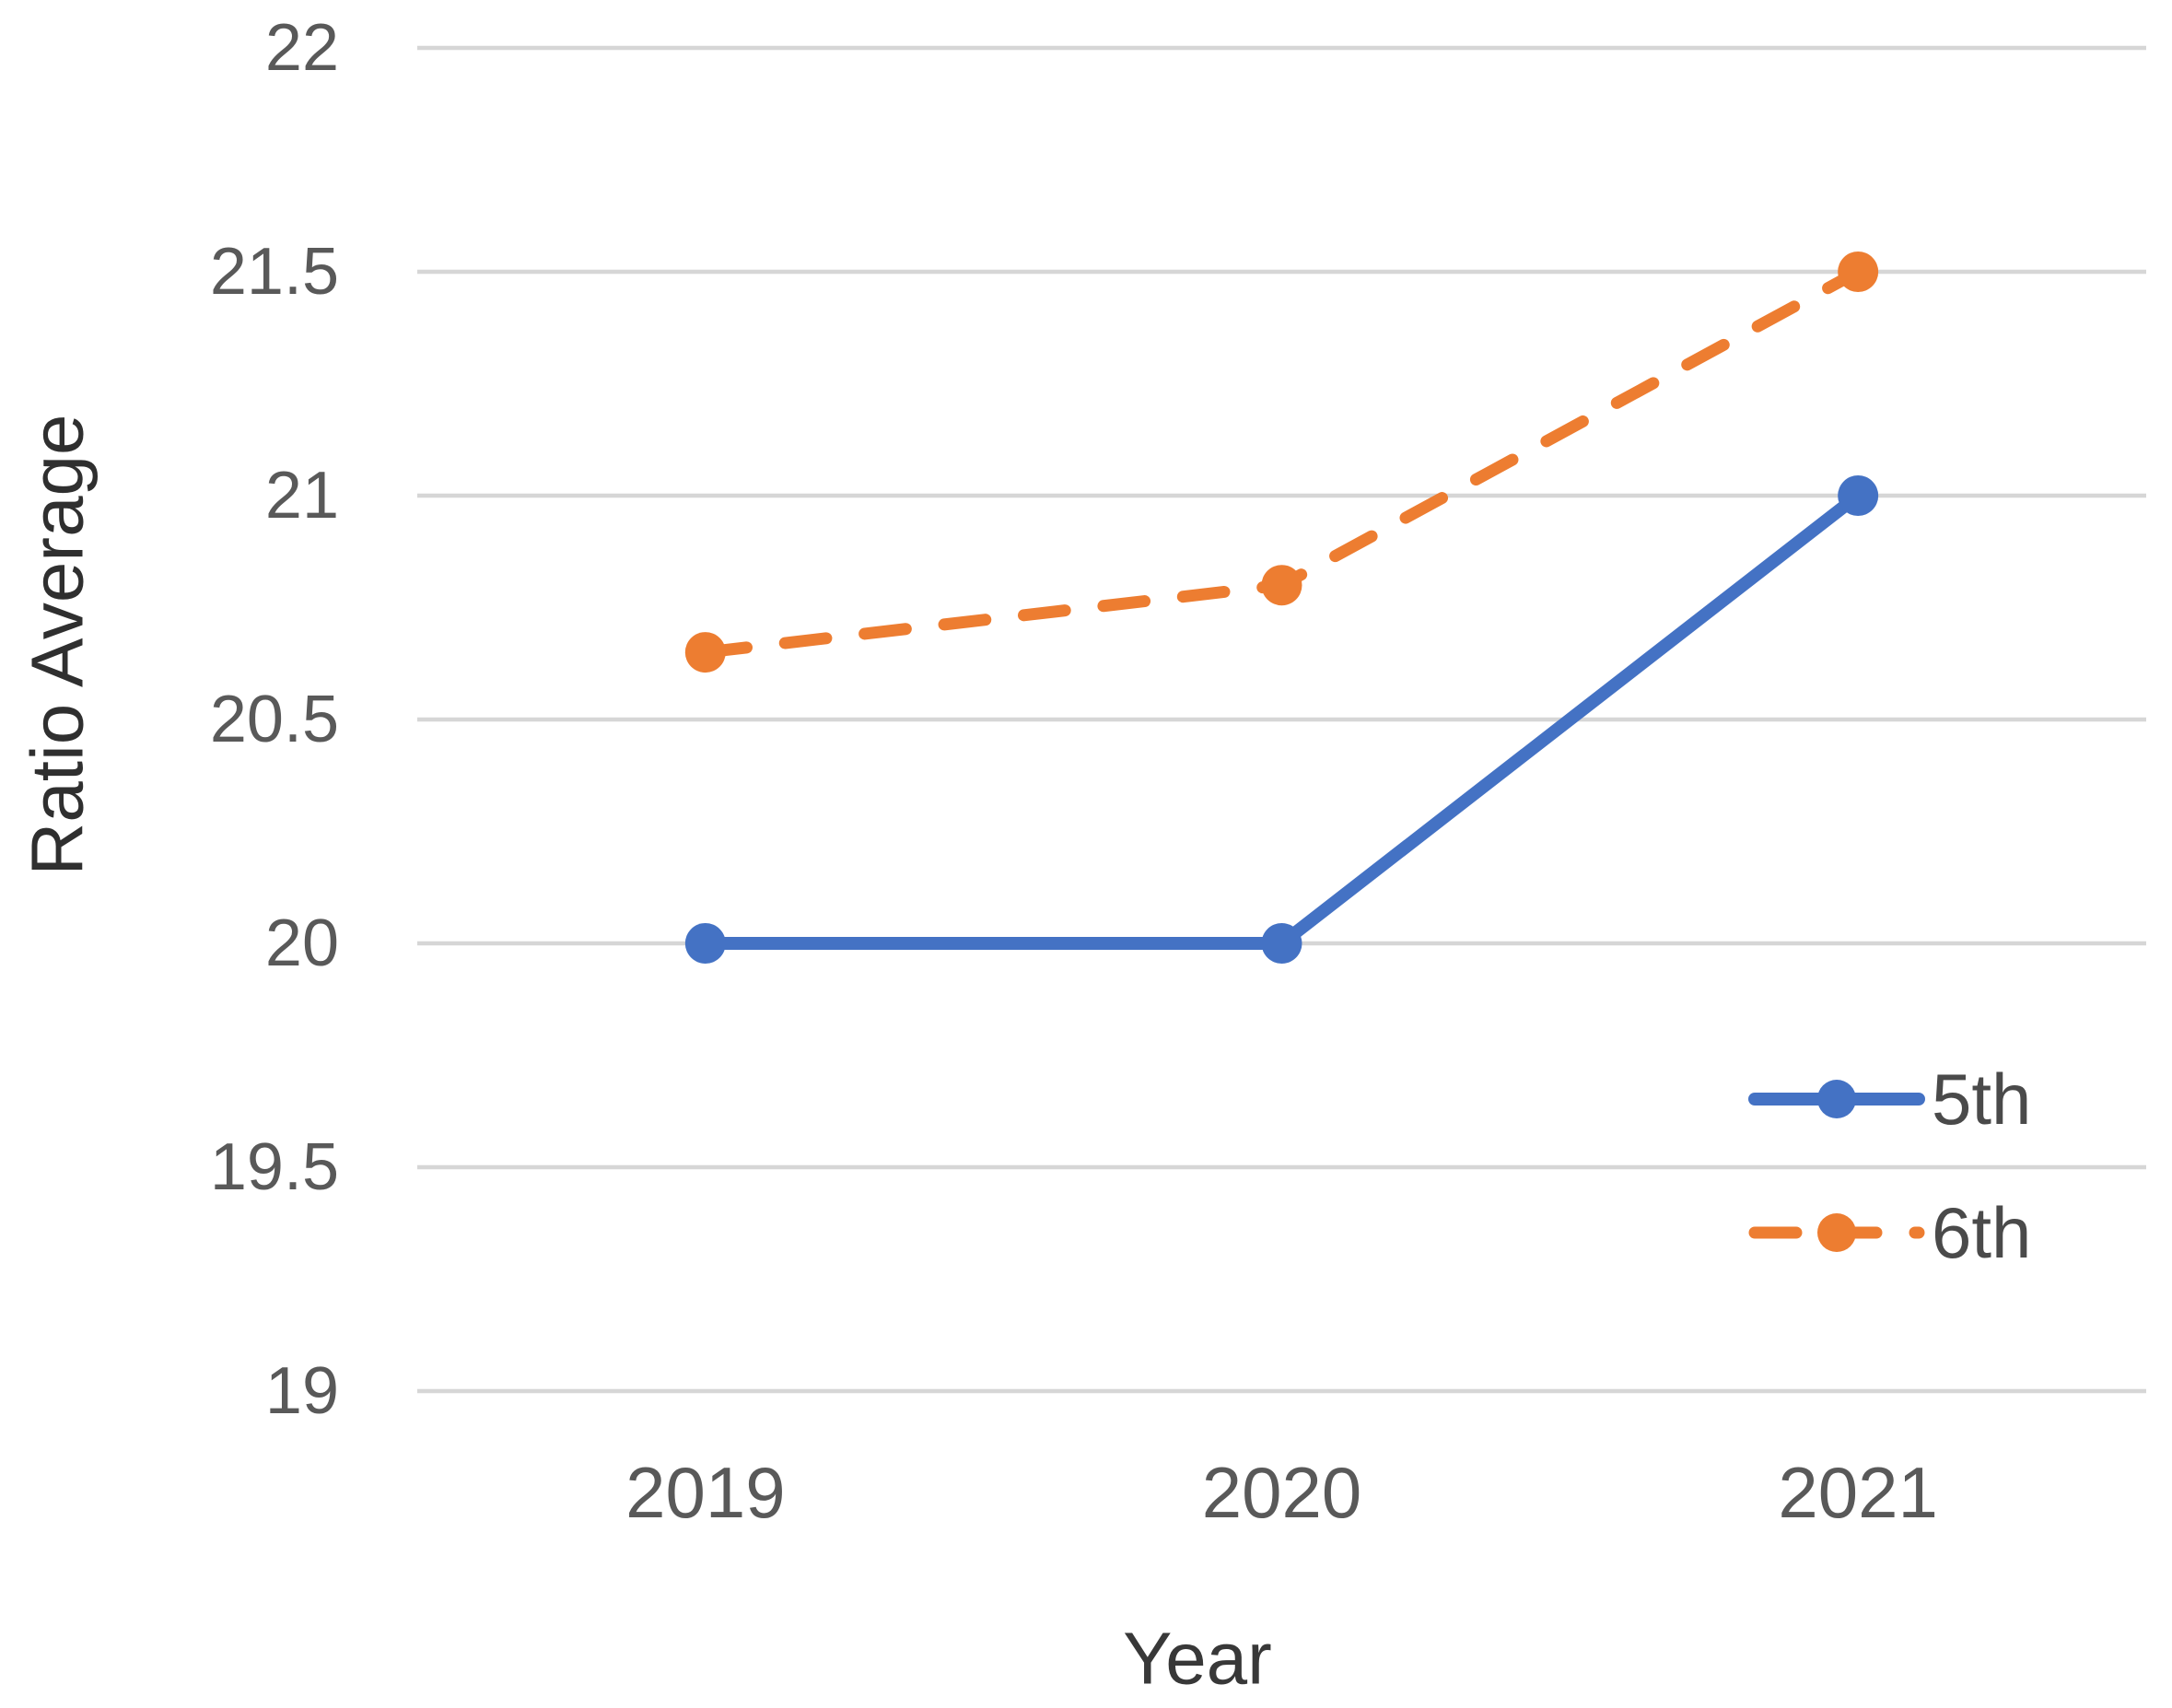 This screenshot has height=1708, width=2172. Describe the element at coordinates (1858, 1492) in the screenshot. I see `x-tick-label: 2021` at that location.